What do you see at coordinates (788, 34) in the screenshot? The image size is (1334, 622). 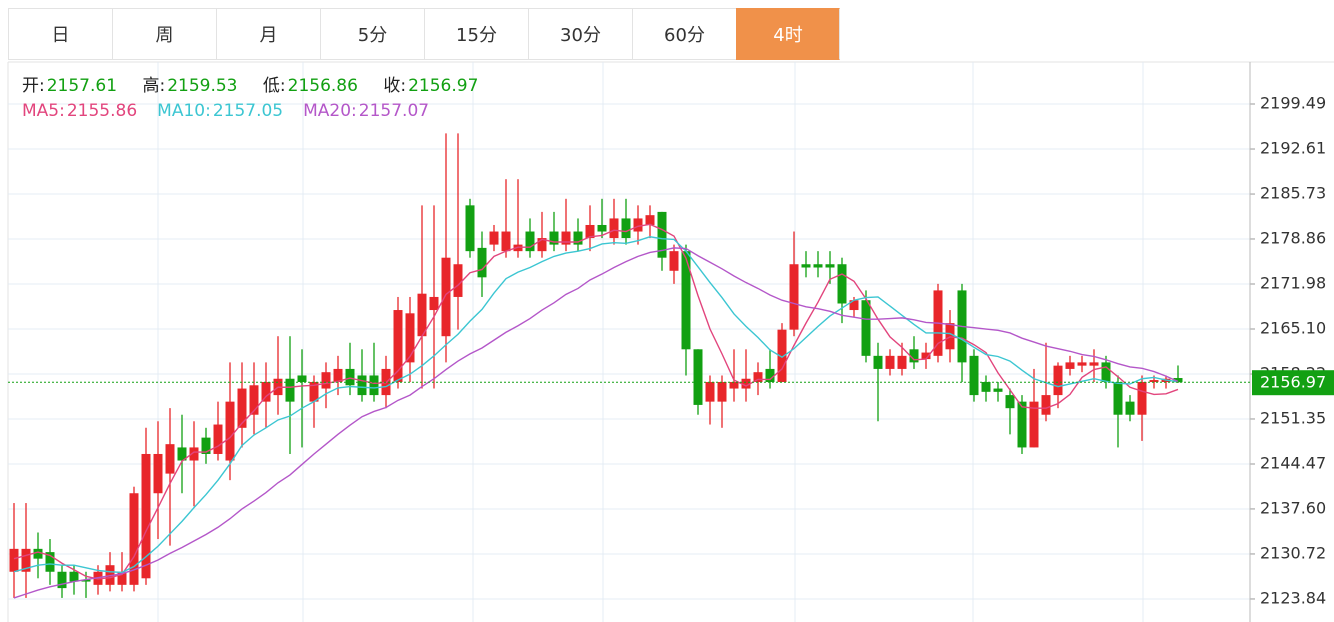 I see `period-tab: 4时` at bounding box center [788, 34].